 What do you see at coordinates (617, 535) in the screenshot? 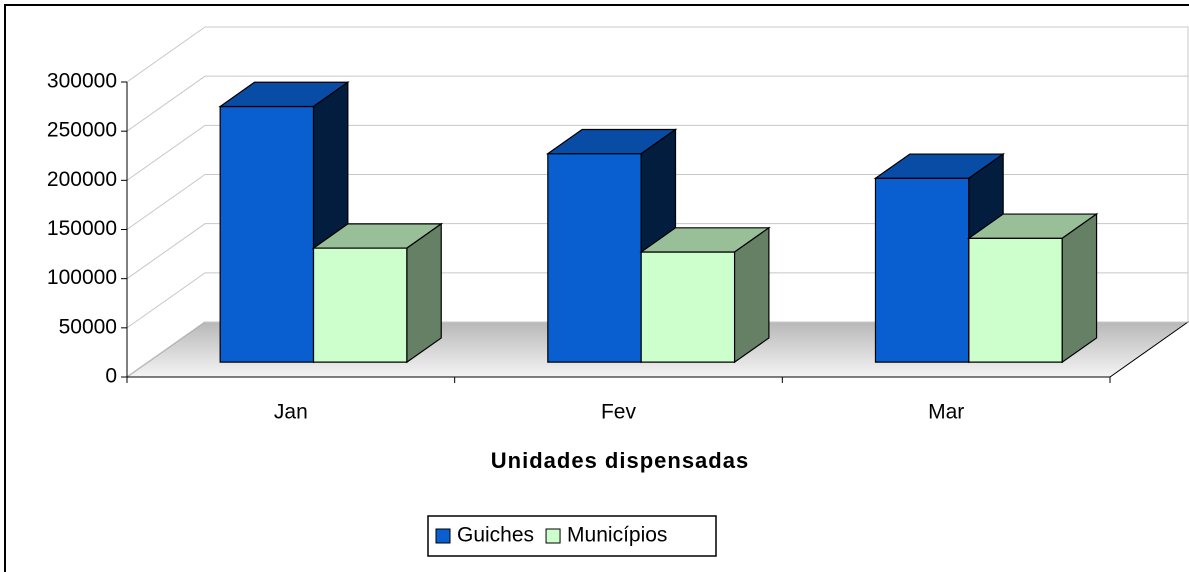
I see `legend-label: Municípios` at bounding box center [617, 535].